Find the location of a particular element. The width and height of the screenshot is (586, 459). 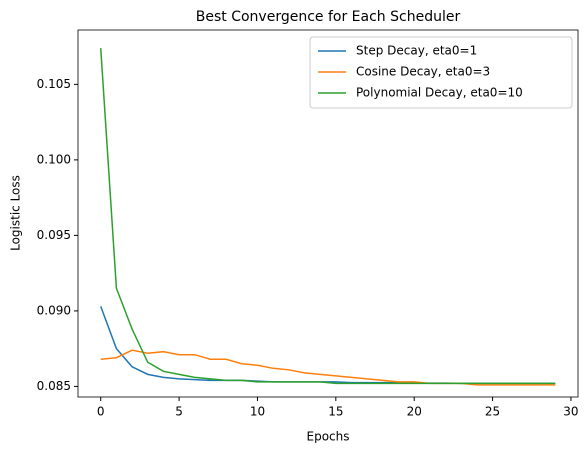

x-tick-label: 5 is located at coordinates (179, 412).